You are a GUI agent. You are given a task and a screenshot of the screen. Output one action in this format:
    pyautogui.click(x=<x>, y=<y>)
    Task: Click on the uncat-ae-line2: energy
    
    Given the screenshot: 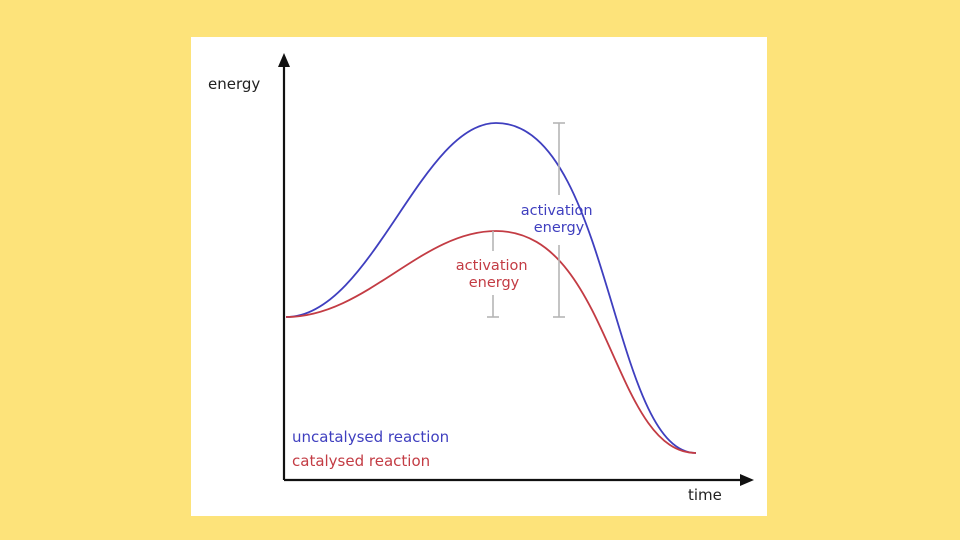 What is the action you would take?
    pyautogui.click(x=559, y=228)
    